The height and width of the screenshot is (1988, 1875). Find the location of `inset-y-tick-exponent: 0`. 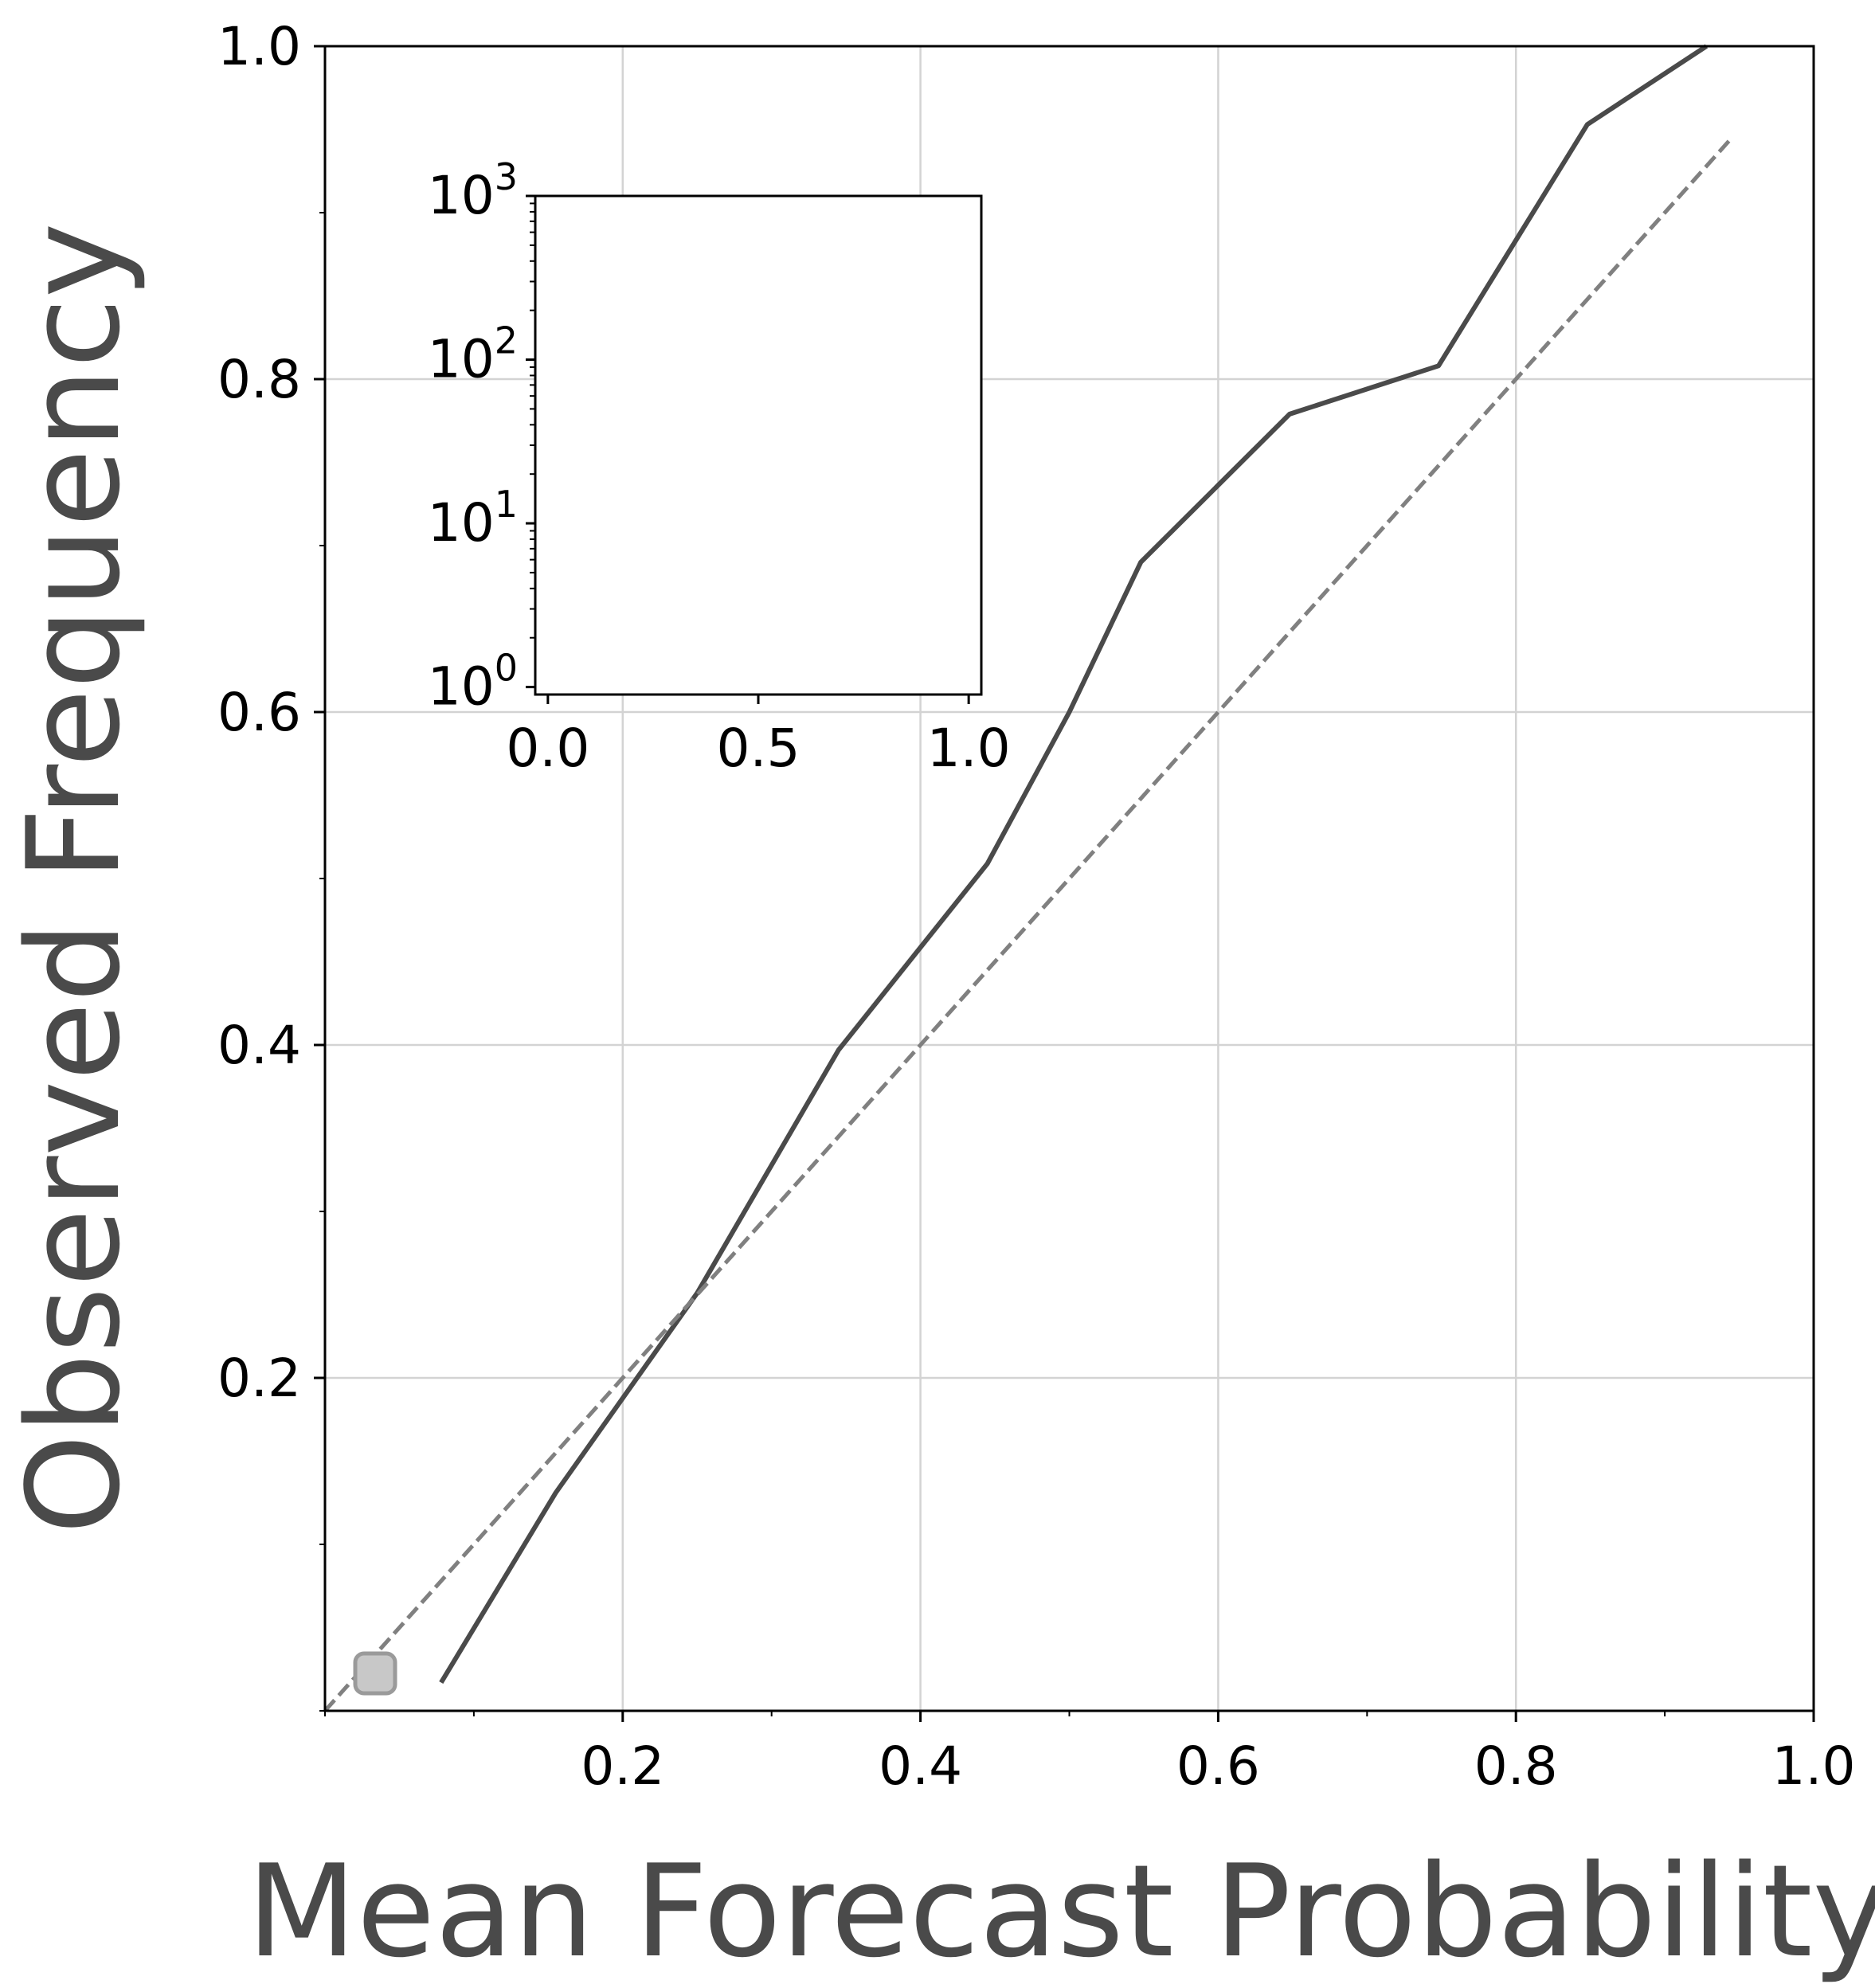

inset-y-tick-exponent: 0 is located at coordinates (507, 668).